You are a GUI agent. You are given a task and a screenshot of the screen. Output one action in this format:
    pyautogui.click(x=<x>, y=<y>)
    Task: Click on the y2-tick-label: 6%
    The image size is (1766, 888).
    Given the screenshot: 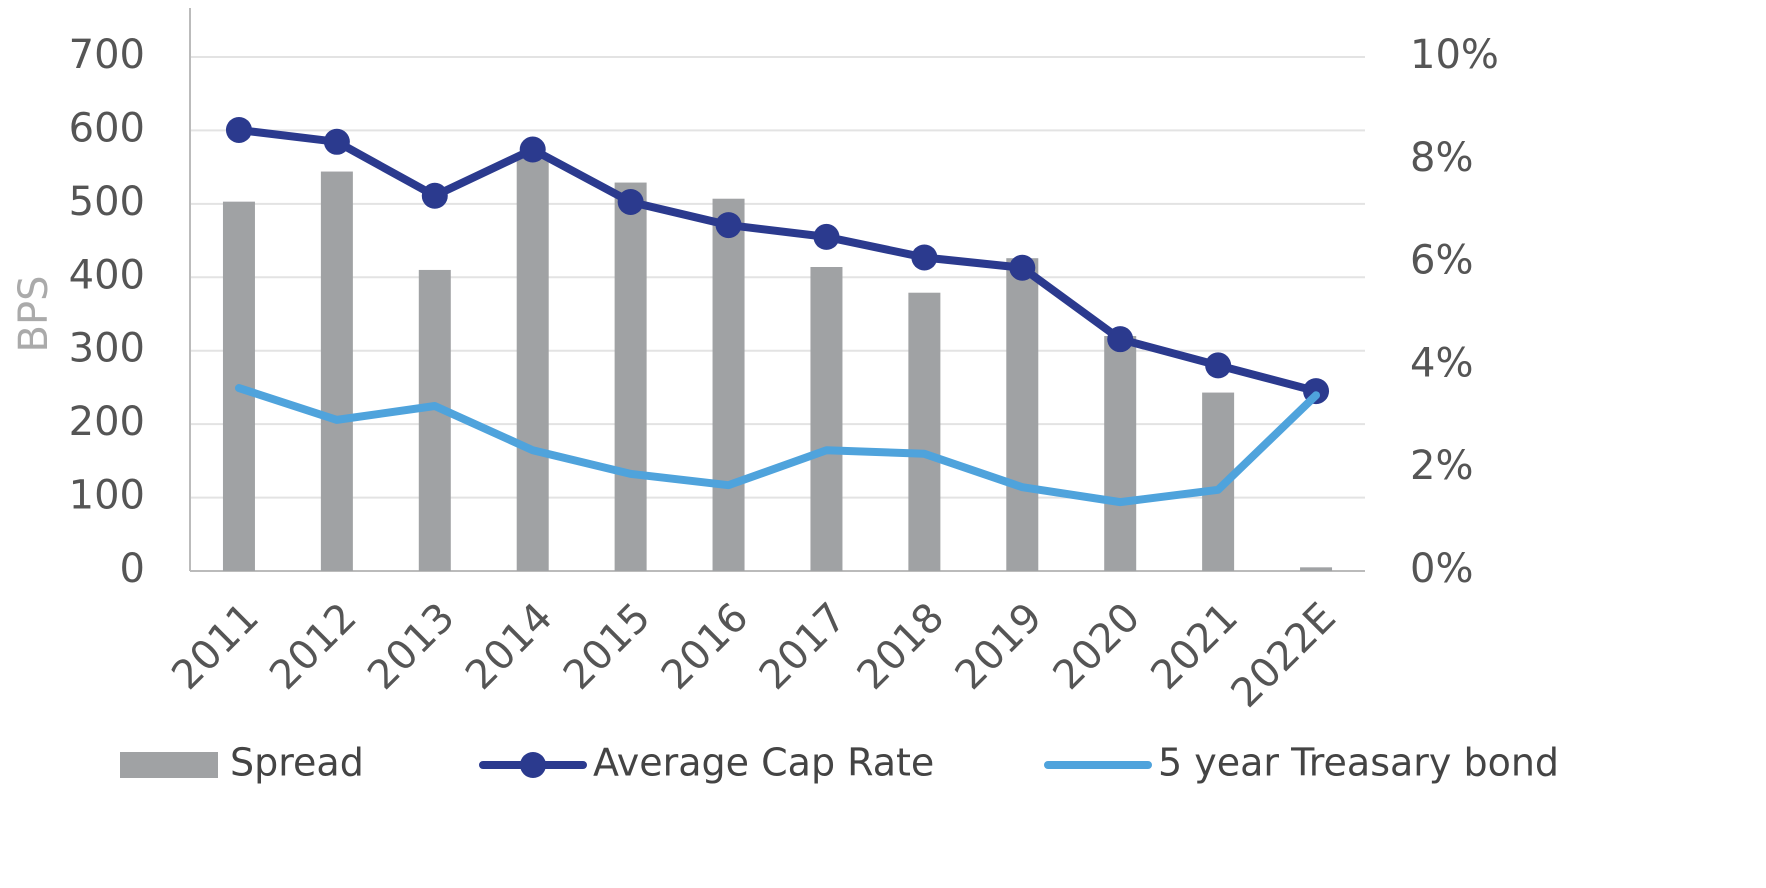 What is the action you would take?
    pyautogui.click(x=1441, y=261)
    